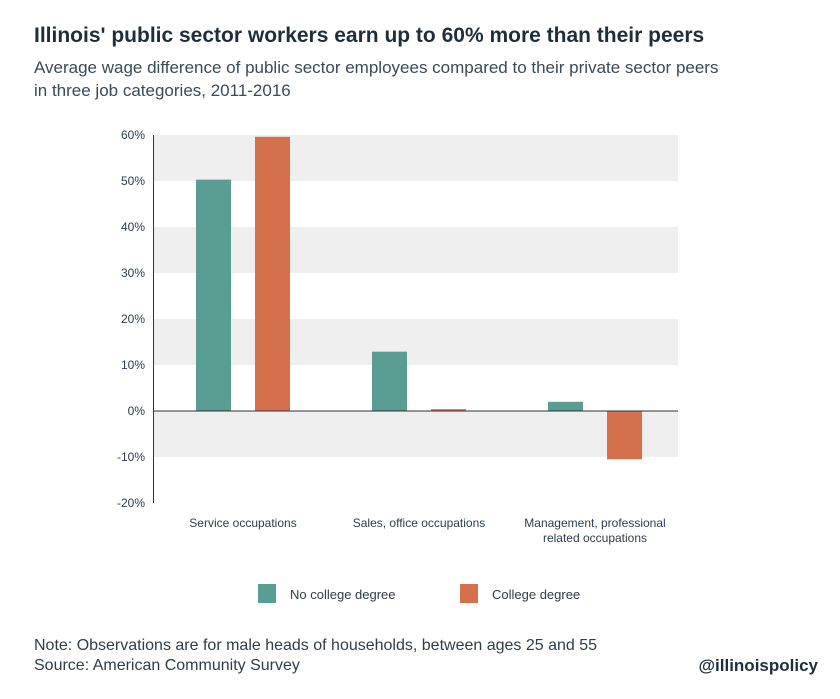  I want to click on brand-handle: @illinoispolicy, so click(758, 665).